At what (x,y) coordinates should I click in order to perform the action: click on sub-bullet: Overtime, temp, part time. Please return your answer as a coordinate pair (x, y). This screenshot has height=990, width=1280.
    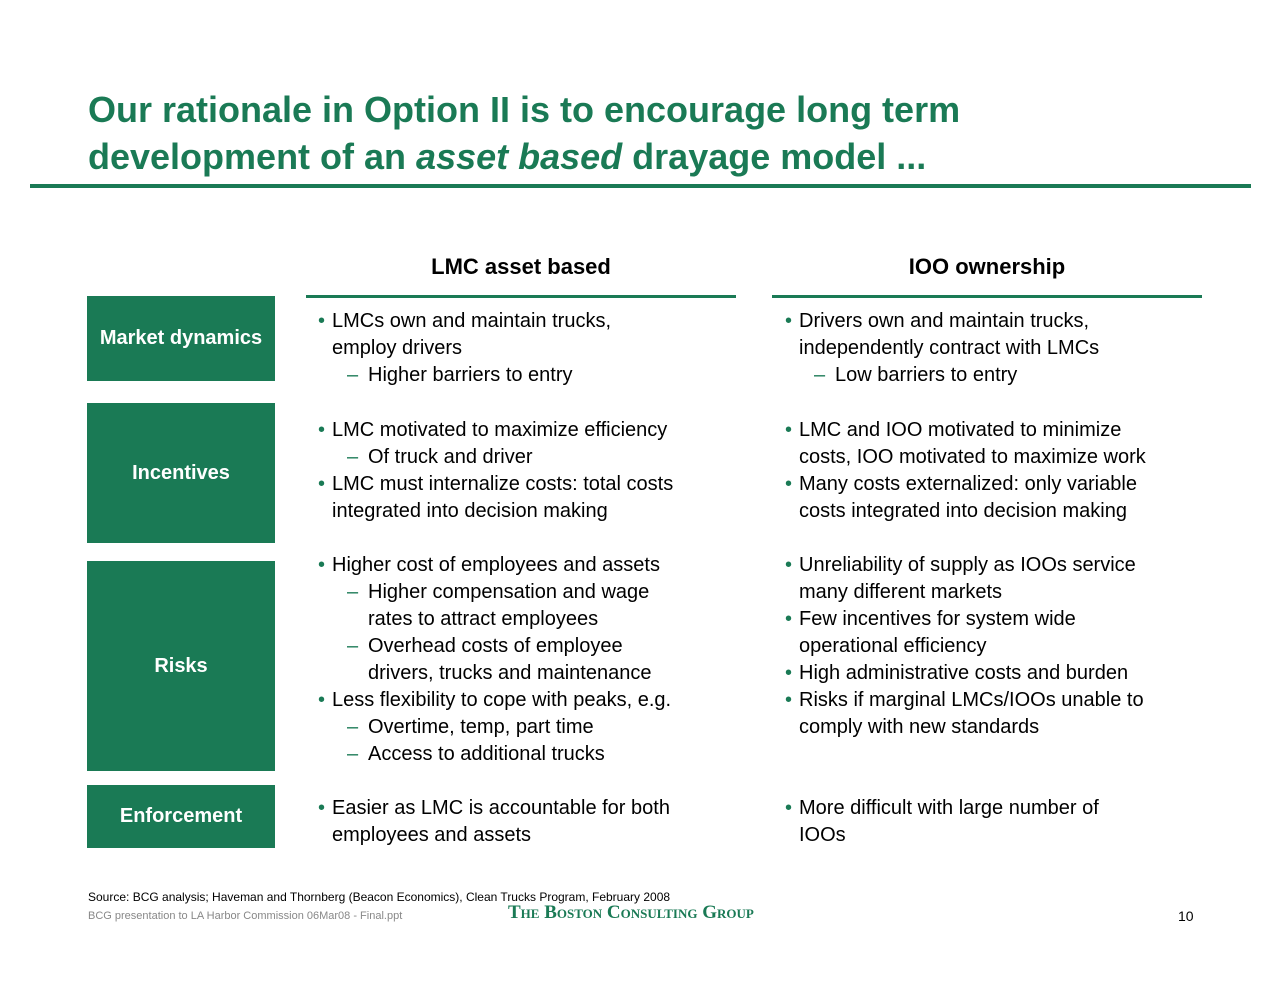
    Looking at the image, I should click on (494, 727).